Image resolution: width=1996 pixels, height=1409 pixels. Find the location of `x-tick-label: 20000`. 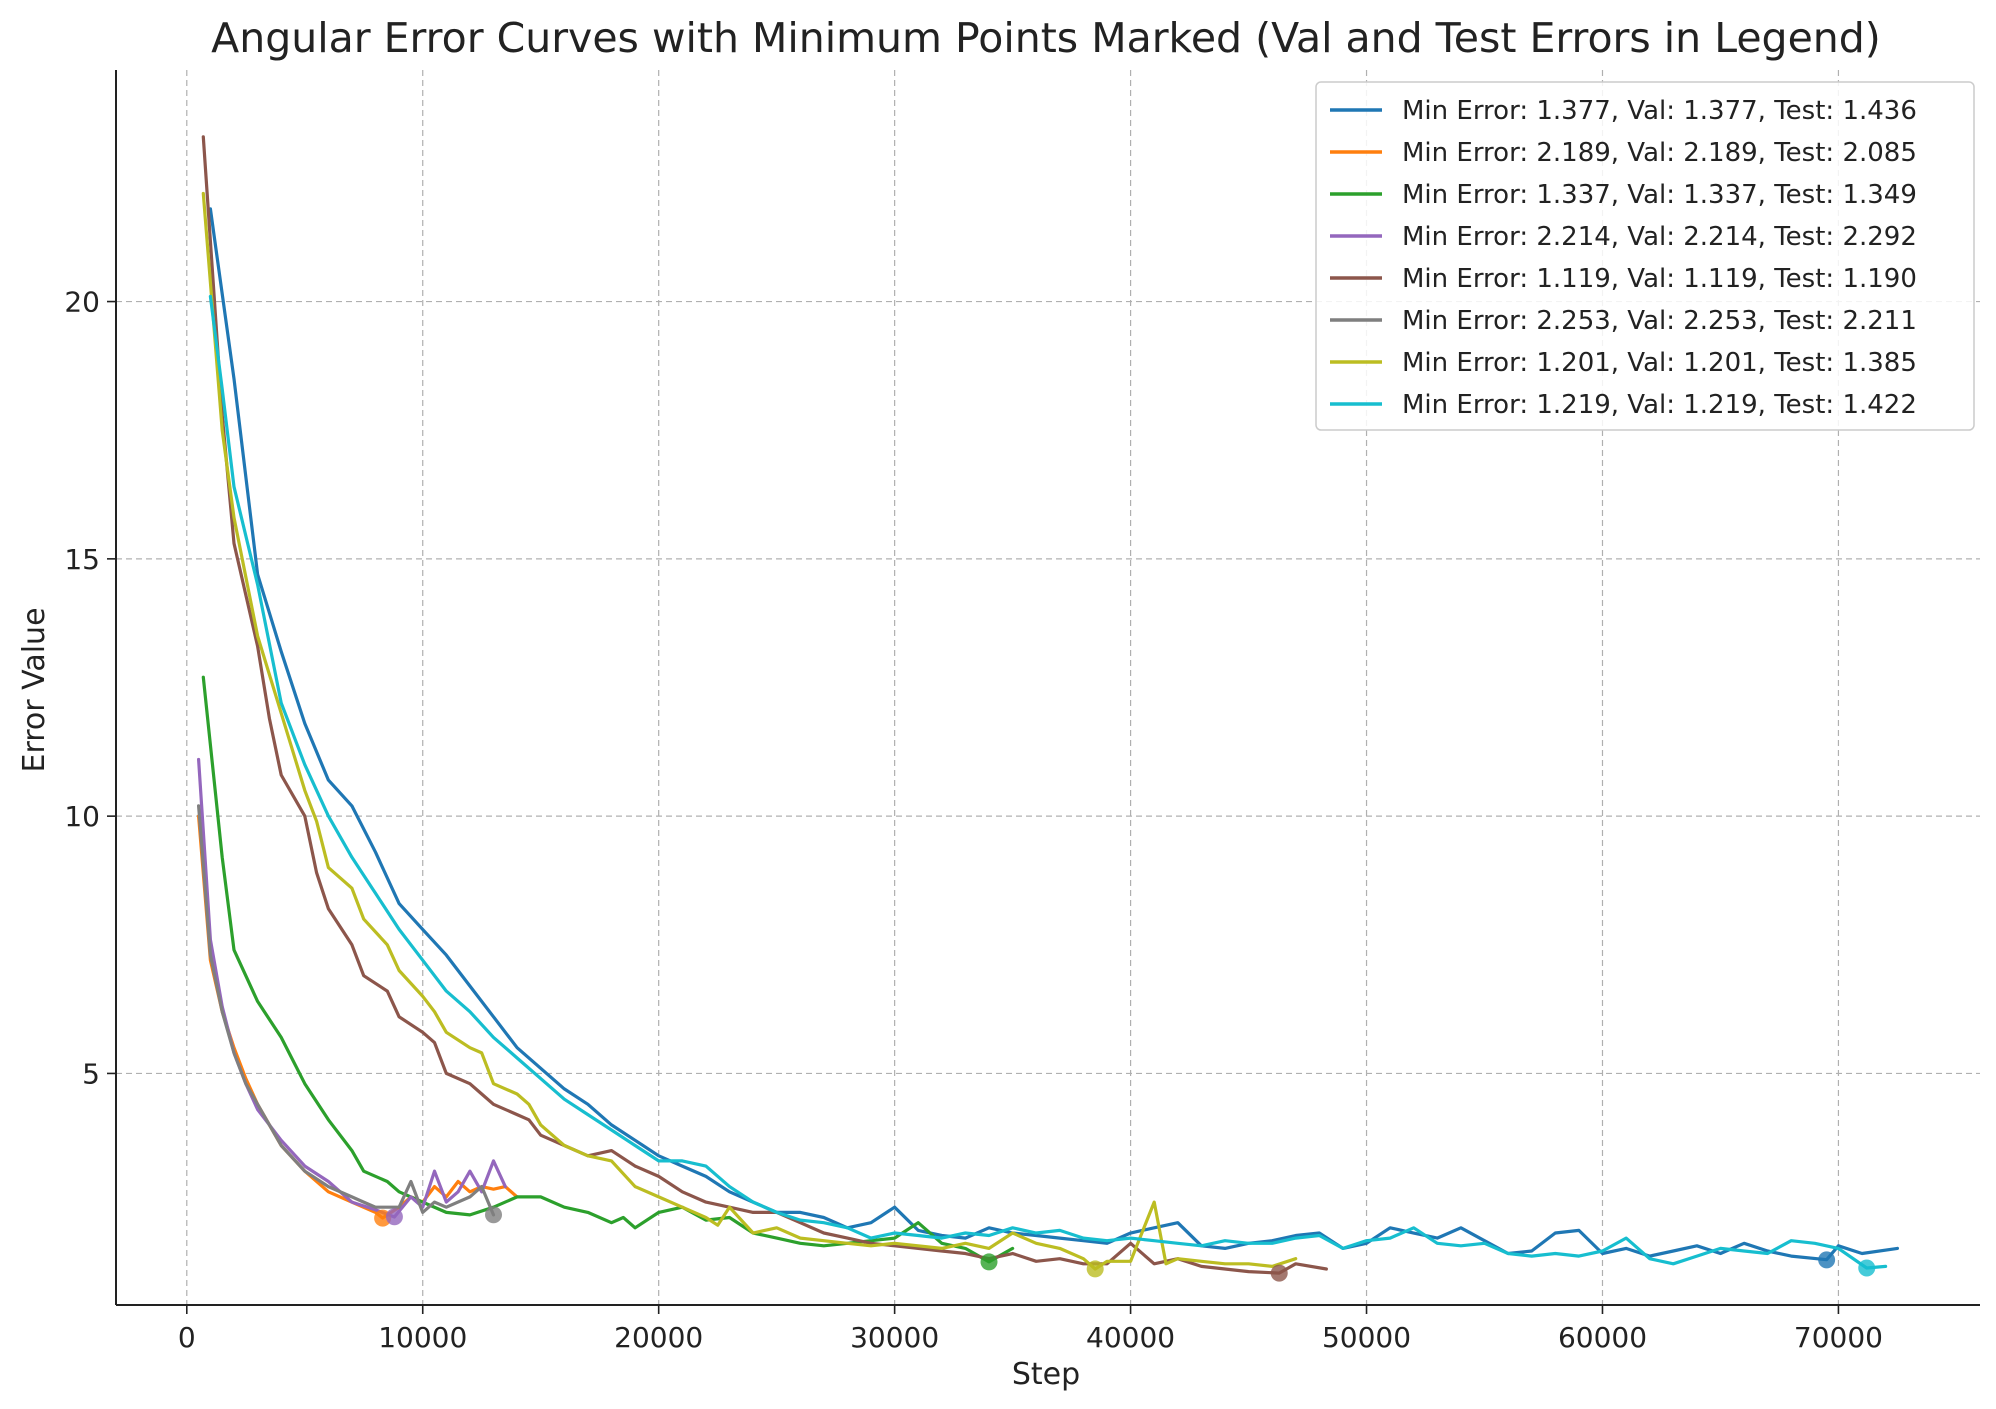

x-tick-label: 20000 is located at coordinates (658, 1337).